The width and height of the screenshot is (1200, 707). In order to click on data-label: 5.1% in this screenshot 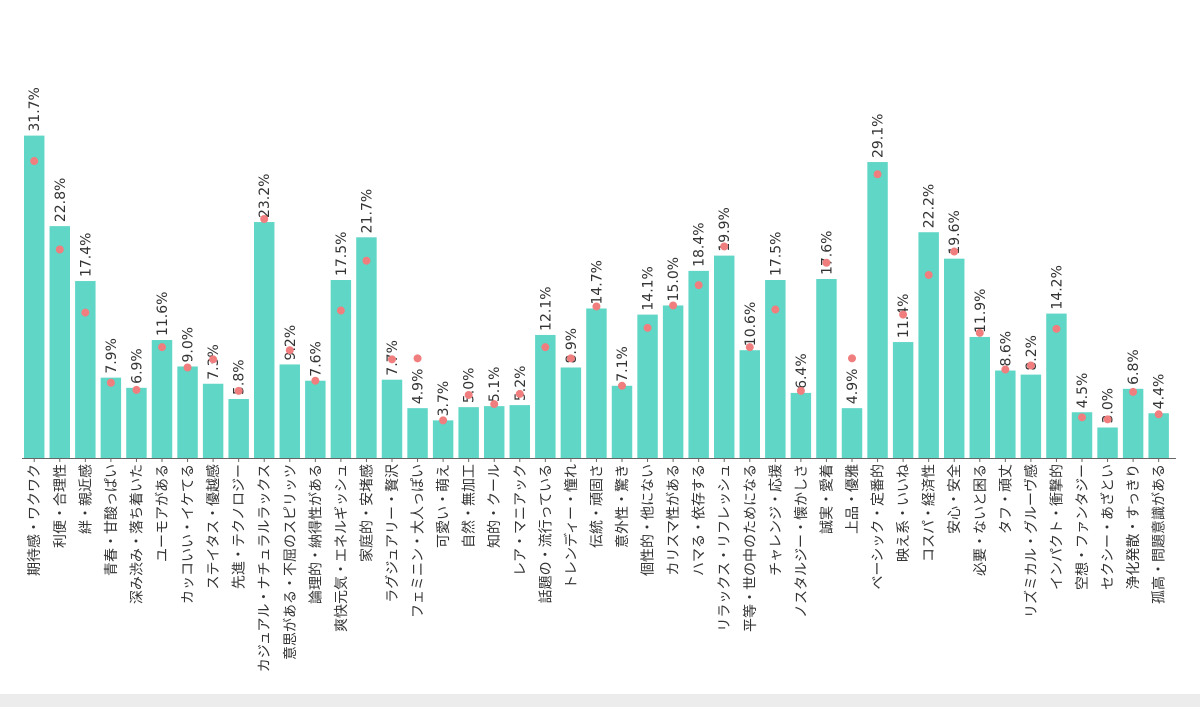, I will do `click(495, 385)`.